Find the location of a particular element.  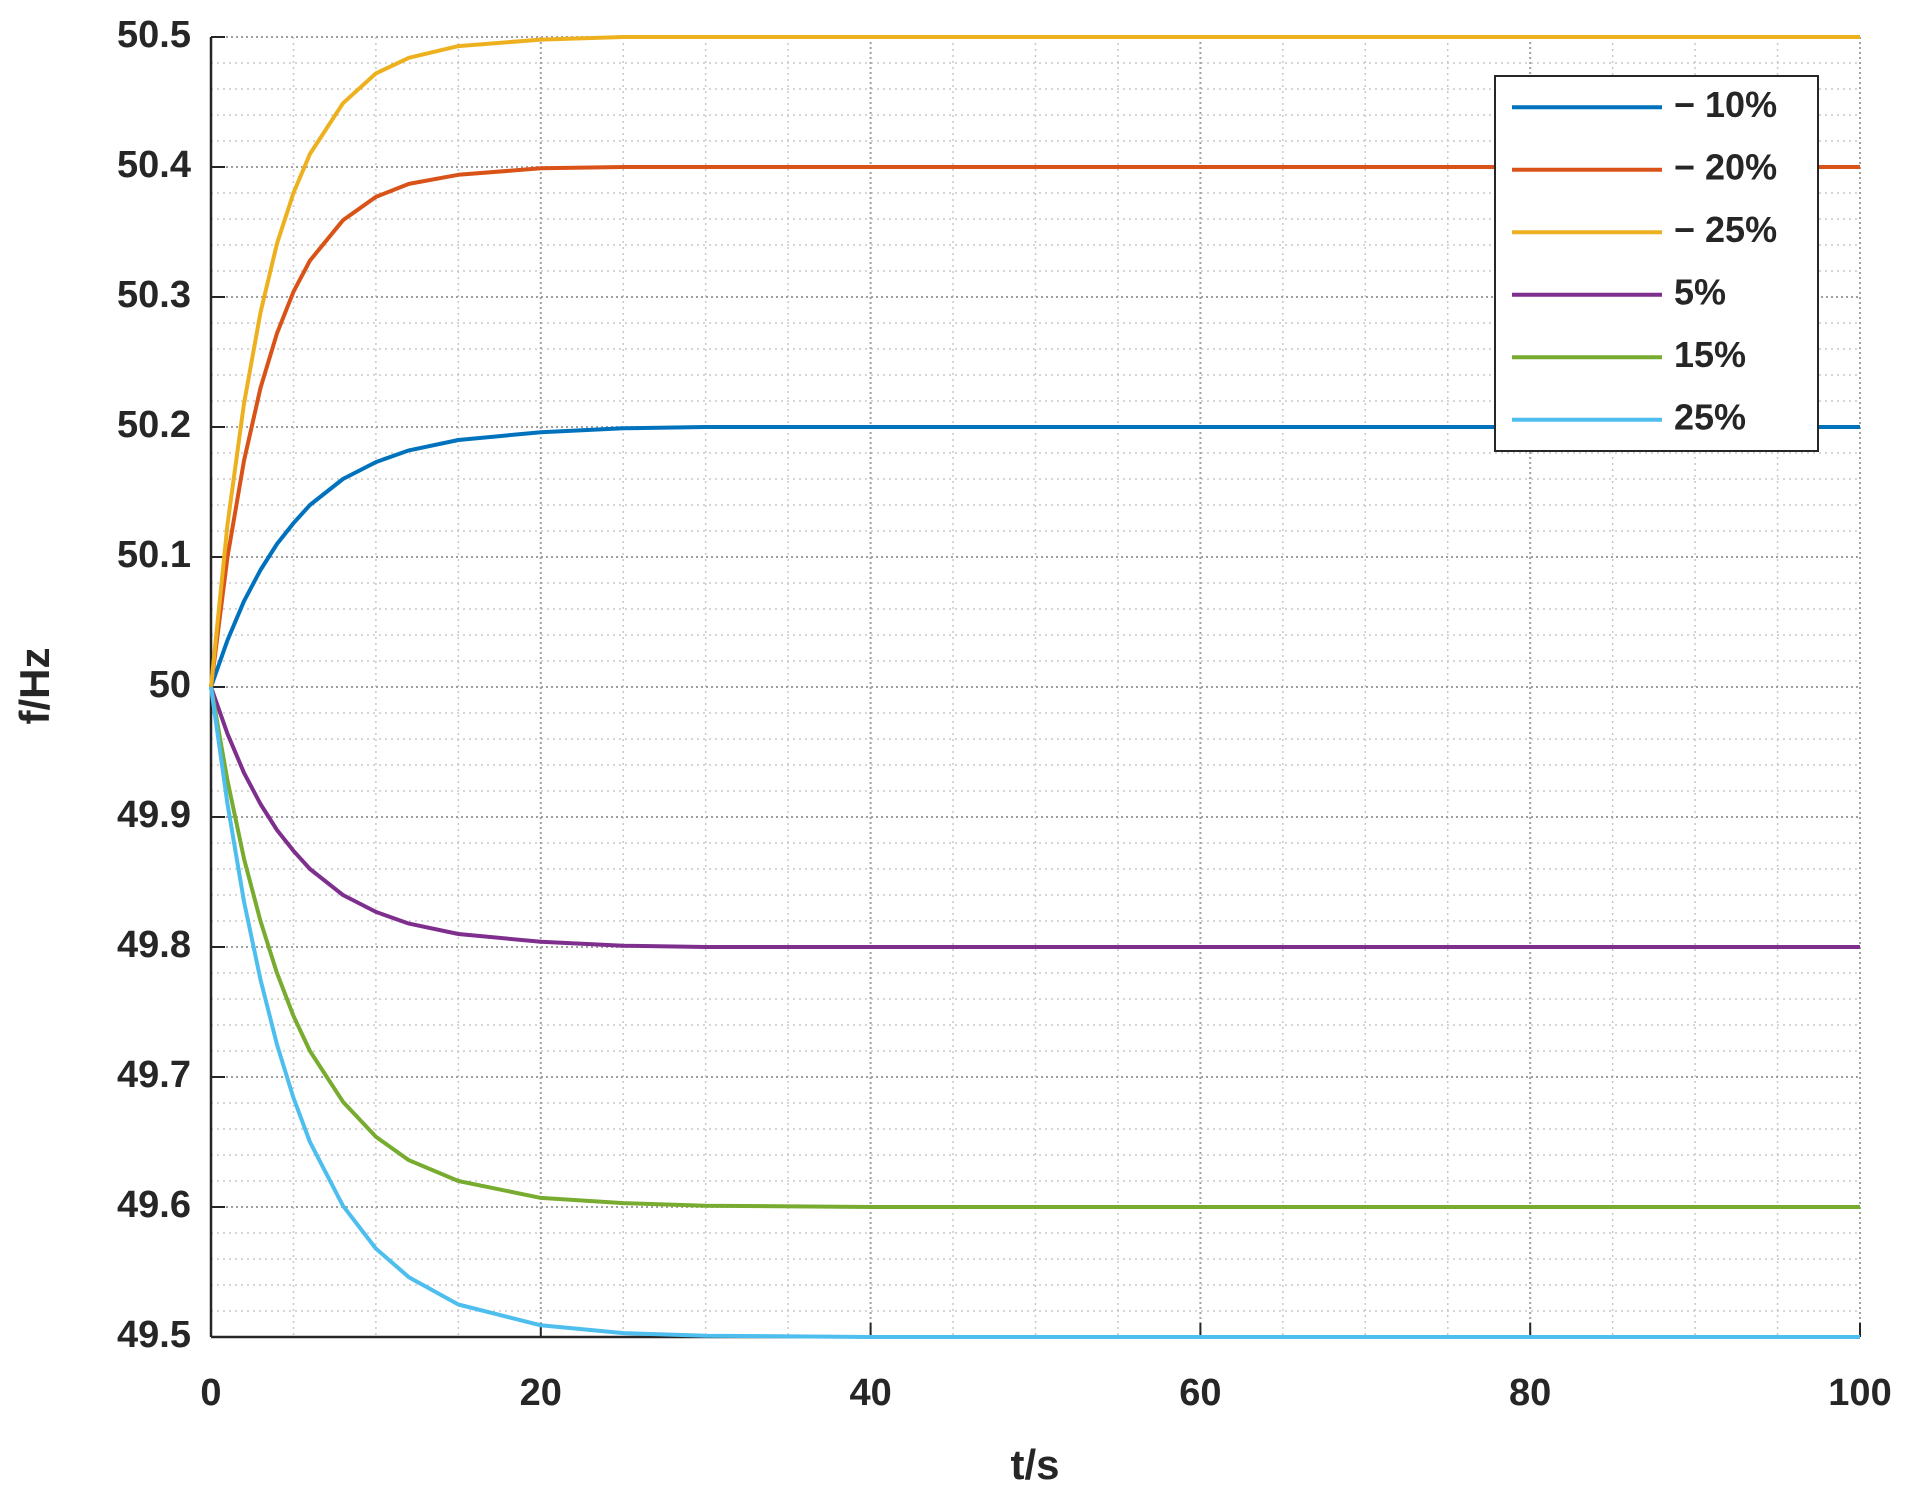

legend-label: 25% is located at coordinates (1710, 416).